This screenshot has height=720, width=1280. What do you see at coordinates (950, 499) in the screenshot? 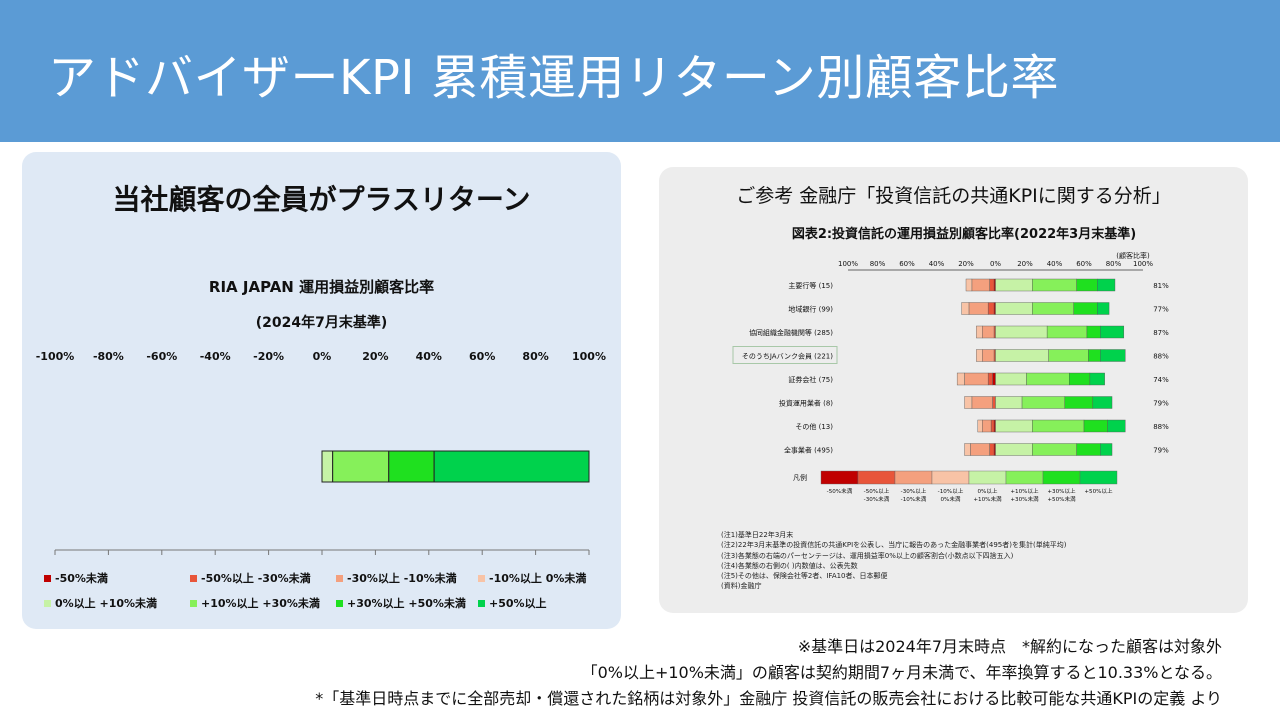
I see `fsa-legend-label: 0%未満` at bounding box center [950, 499].